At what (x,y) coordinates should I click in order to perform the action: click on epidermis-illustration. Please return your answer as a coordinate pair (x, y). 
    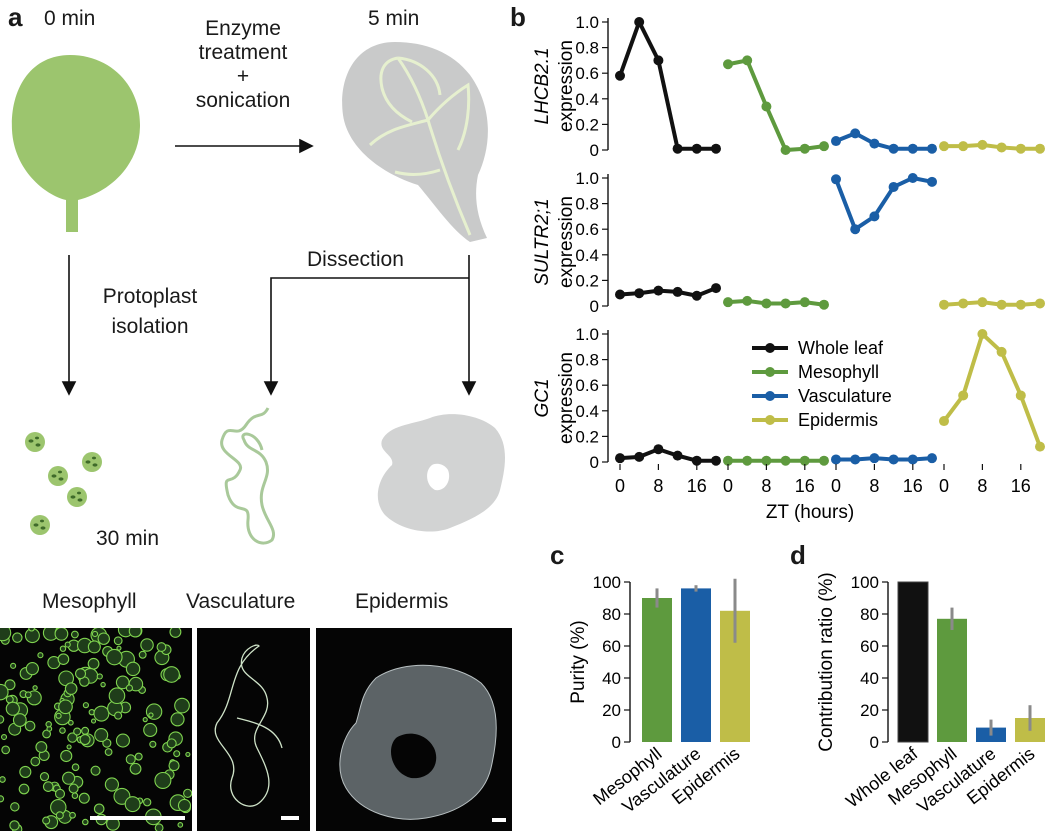
    Looking at the image, I should click on (441, 473).